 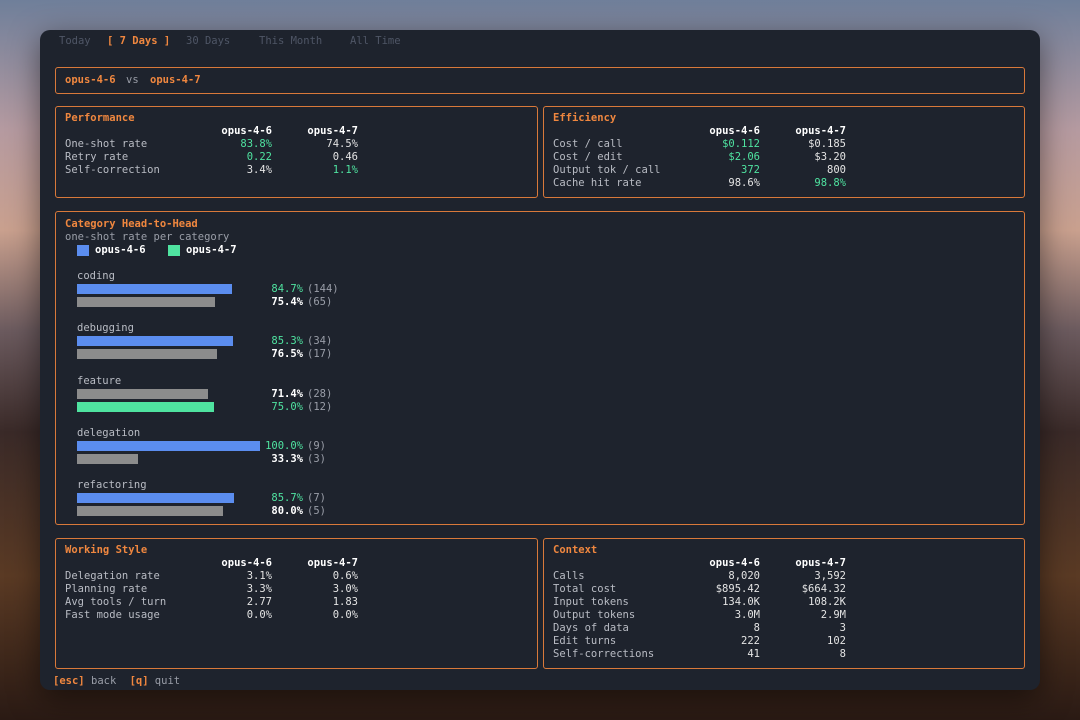 What do you see at coordinates (316, 511) in the screenshot?
I see `count-label: (5)` at bounding box center [316, 511].